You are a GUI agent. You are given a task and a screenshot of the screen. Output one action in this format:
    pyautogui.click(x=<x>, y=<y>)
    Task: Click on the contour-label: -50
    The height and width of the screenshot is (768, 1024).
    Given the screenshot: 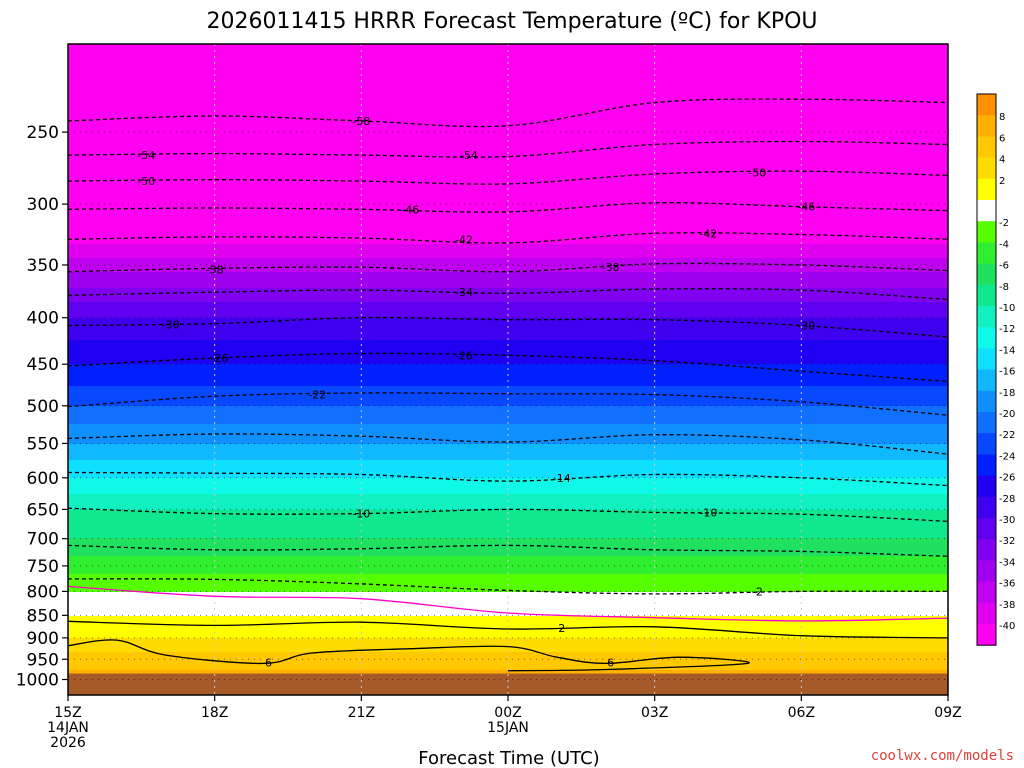 What is the action you would take?
    pyautogui.click(x=146, y=181)
    